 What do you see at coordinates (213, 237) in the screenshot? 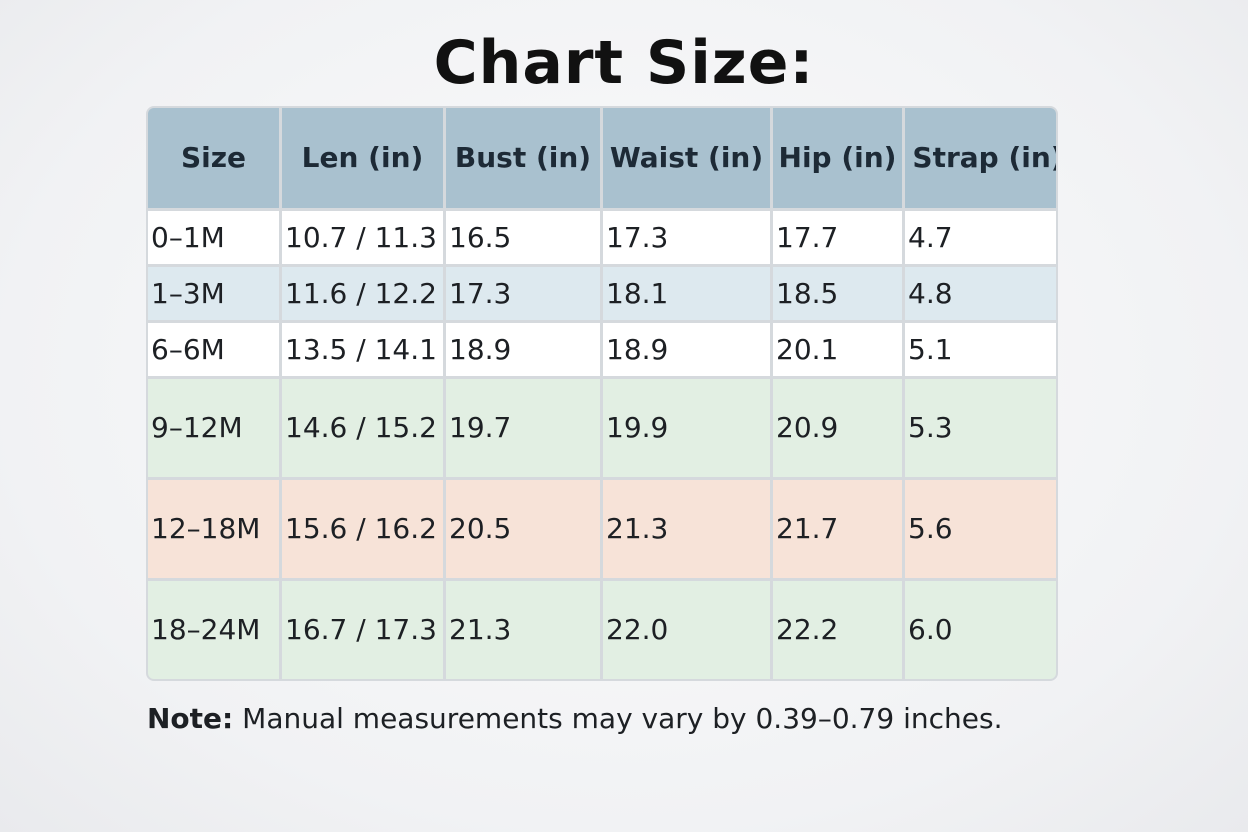
I see `table-cell: 0–1M` at bounding box center [213, 237].